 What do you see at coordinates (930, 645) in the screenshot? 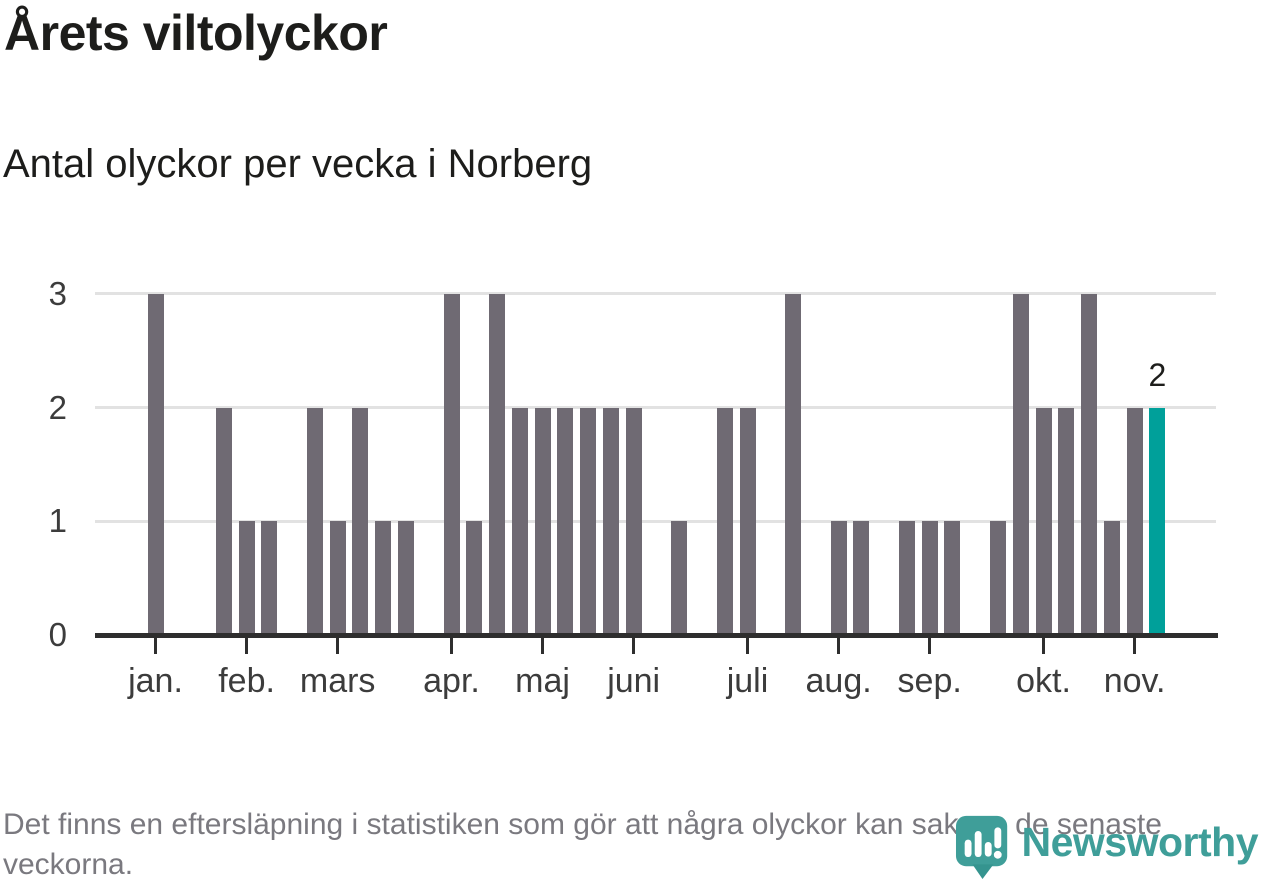
I see `x-tick-sep` at bounding box center [930, 645].